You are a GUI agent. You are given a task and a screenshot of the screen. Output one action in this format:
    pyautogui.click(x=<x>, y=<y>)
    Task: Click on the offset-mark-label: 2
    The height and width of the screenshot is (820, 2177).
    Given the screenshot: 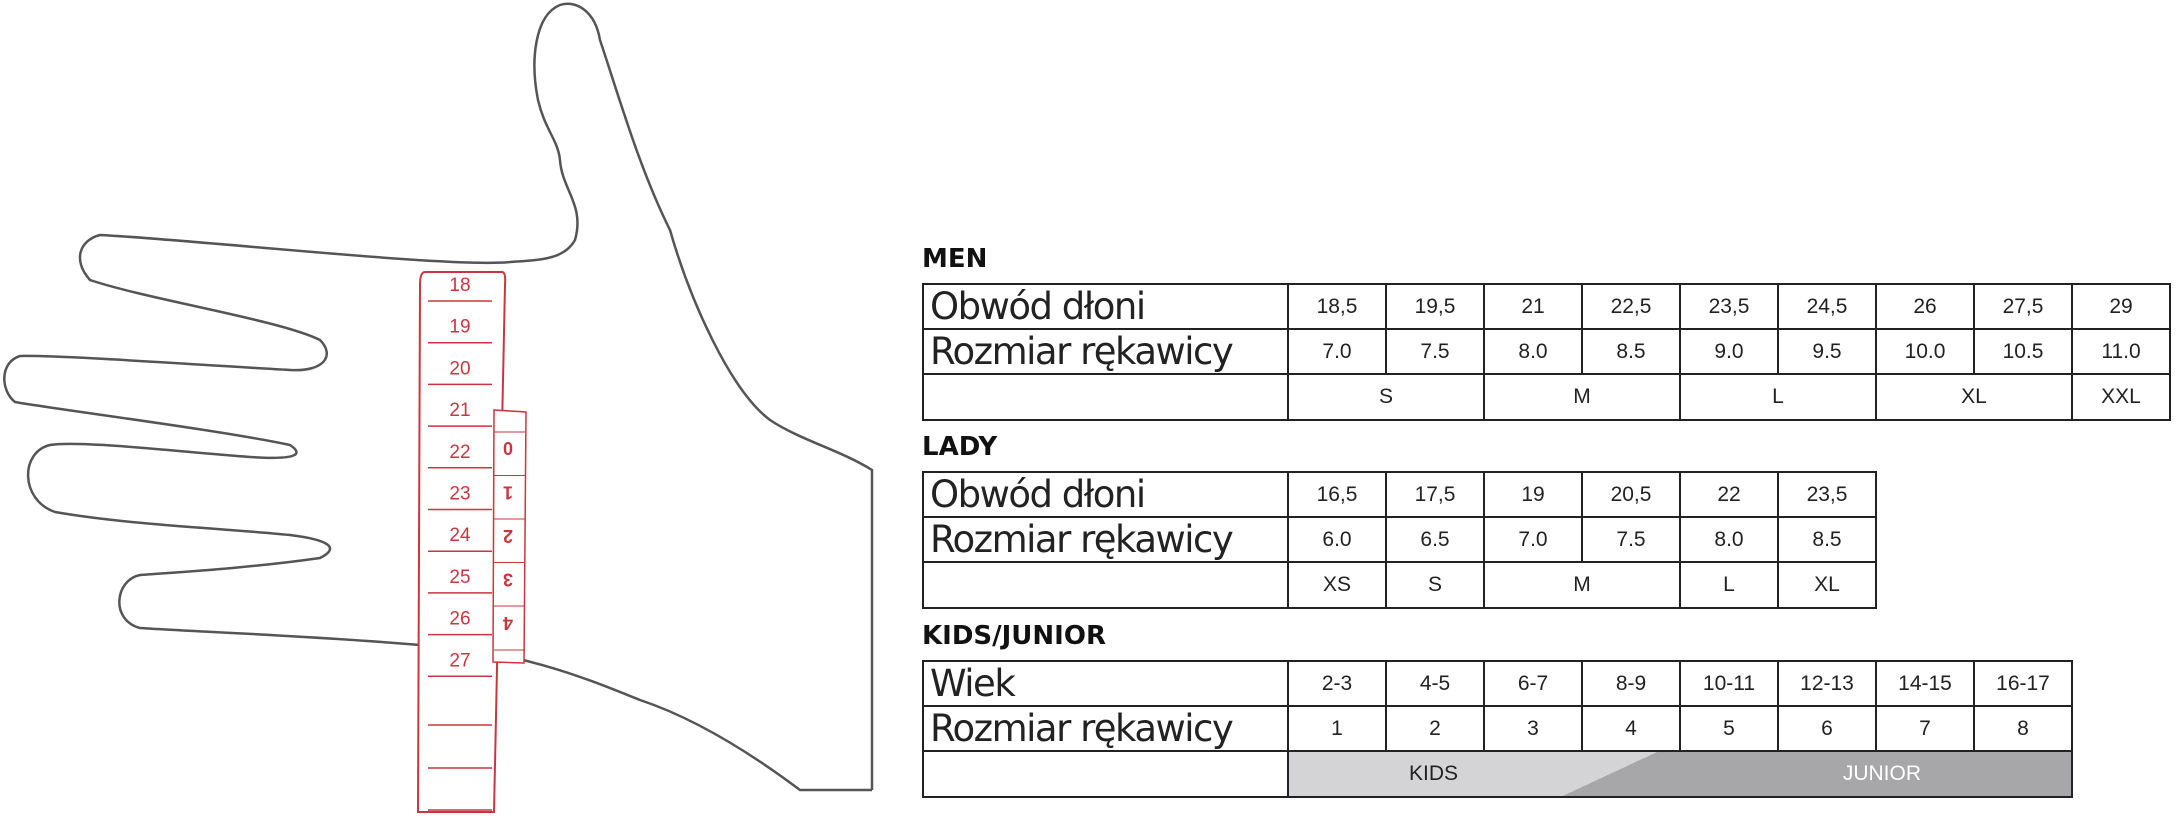 What is the action you would take?
    pyautogui.click(x=508, y=536)
    